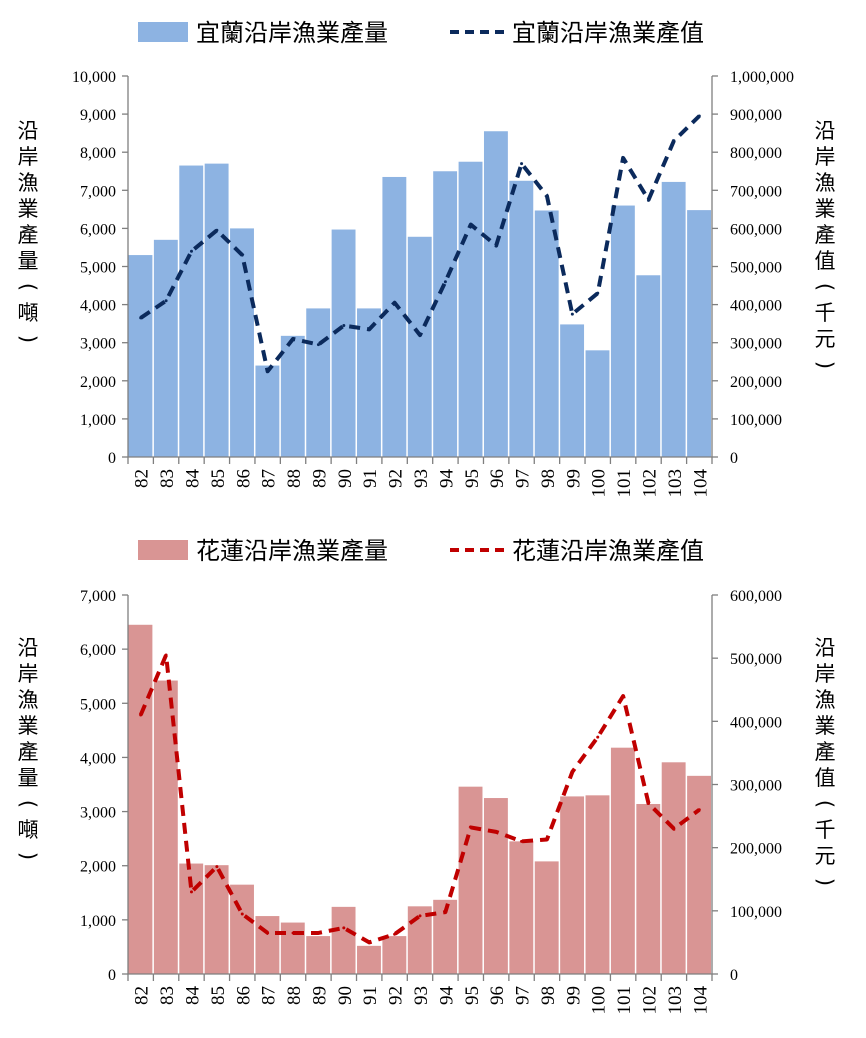 The height and width of the screenshot is (1038, 866). What do you see at coordinates (756, 420) in the screenshot?
I see `right-tick-label: 100,000` at bounding box center [756, 420].